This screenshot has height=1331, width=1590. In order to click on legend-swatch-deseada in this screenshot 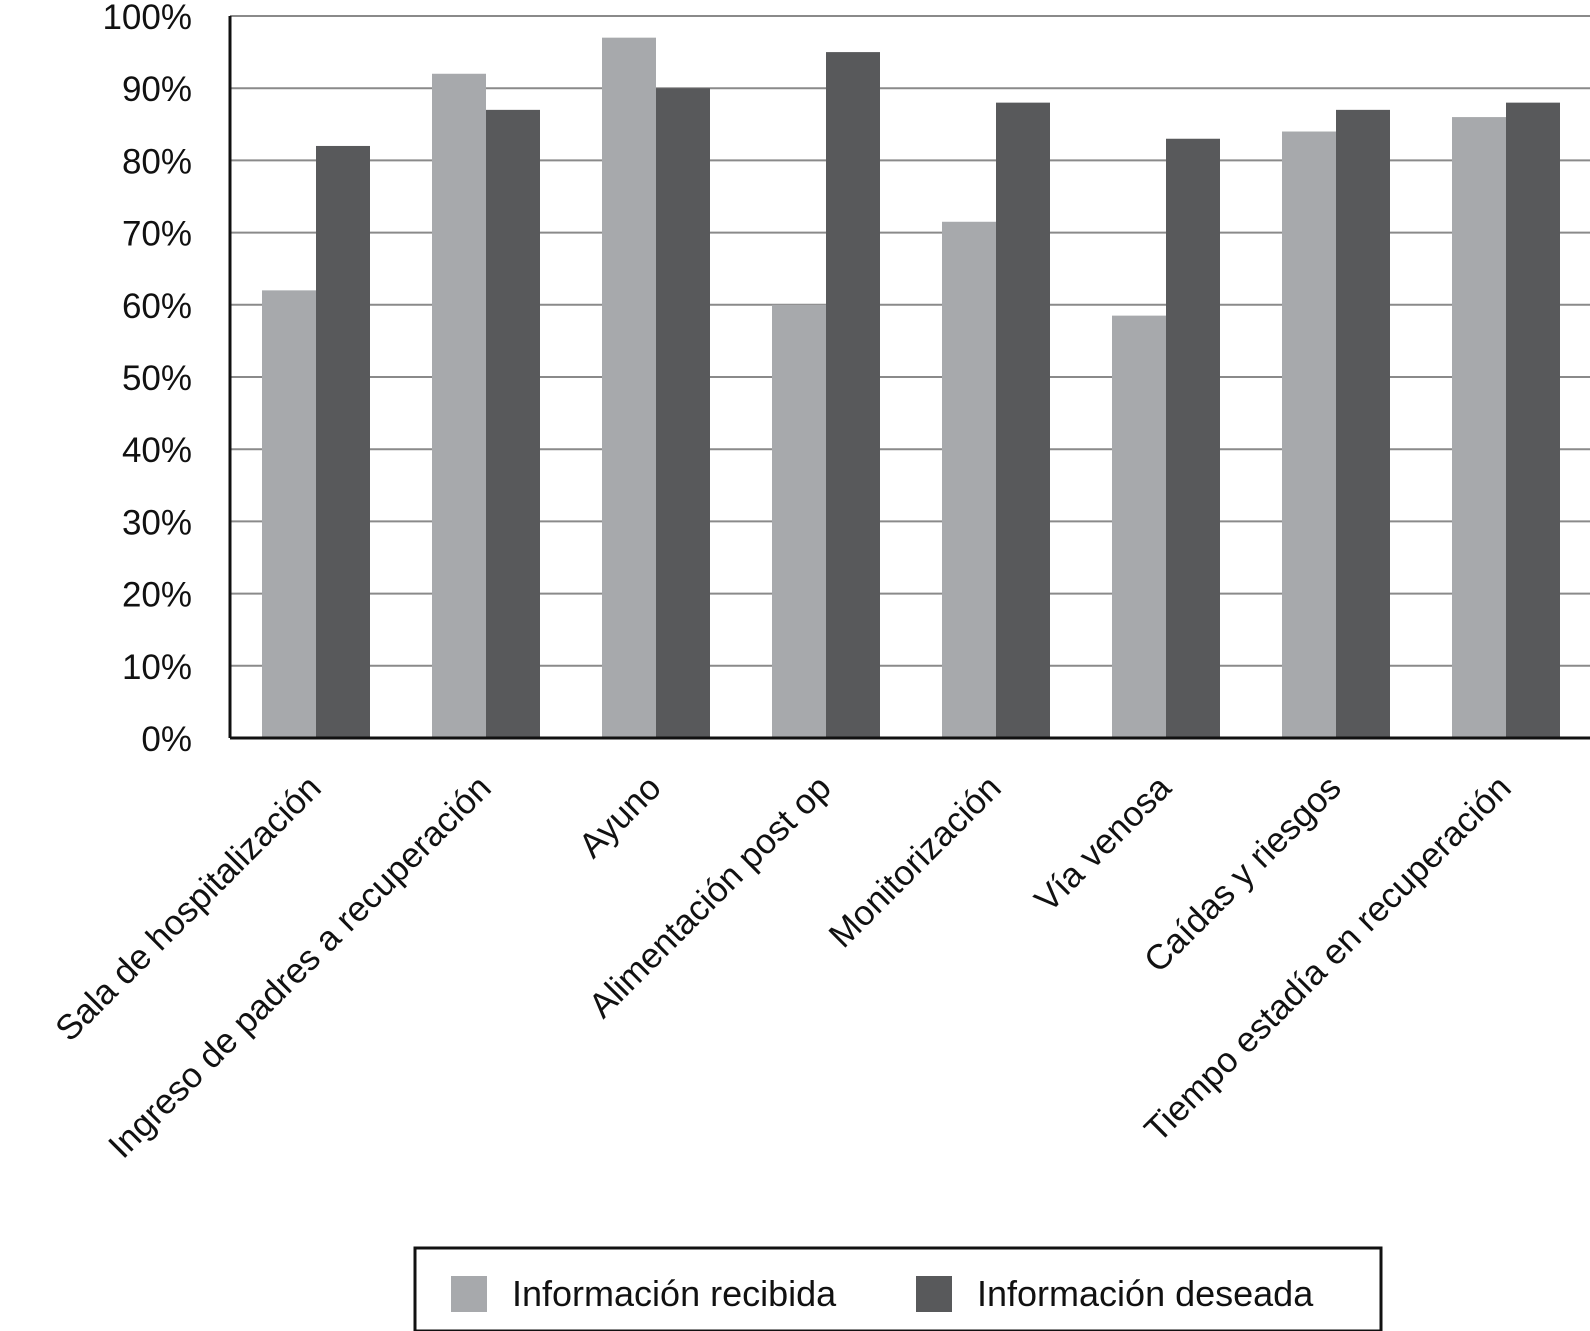, I will do `click(934, 1294)`.